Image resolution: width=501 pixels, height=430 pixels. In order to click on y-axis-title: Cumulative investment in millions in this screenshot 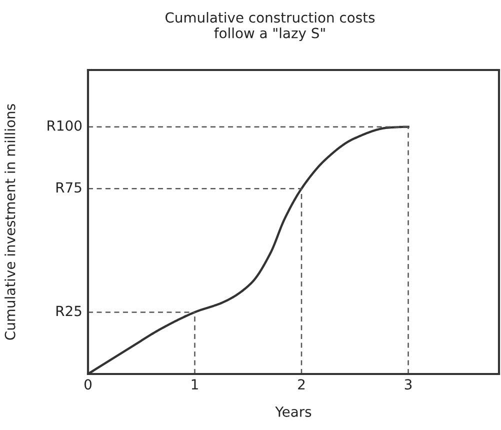, I will do `click(10, 222)`.